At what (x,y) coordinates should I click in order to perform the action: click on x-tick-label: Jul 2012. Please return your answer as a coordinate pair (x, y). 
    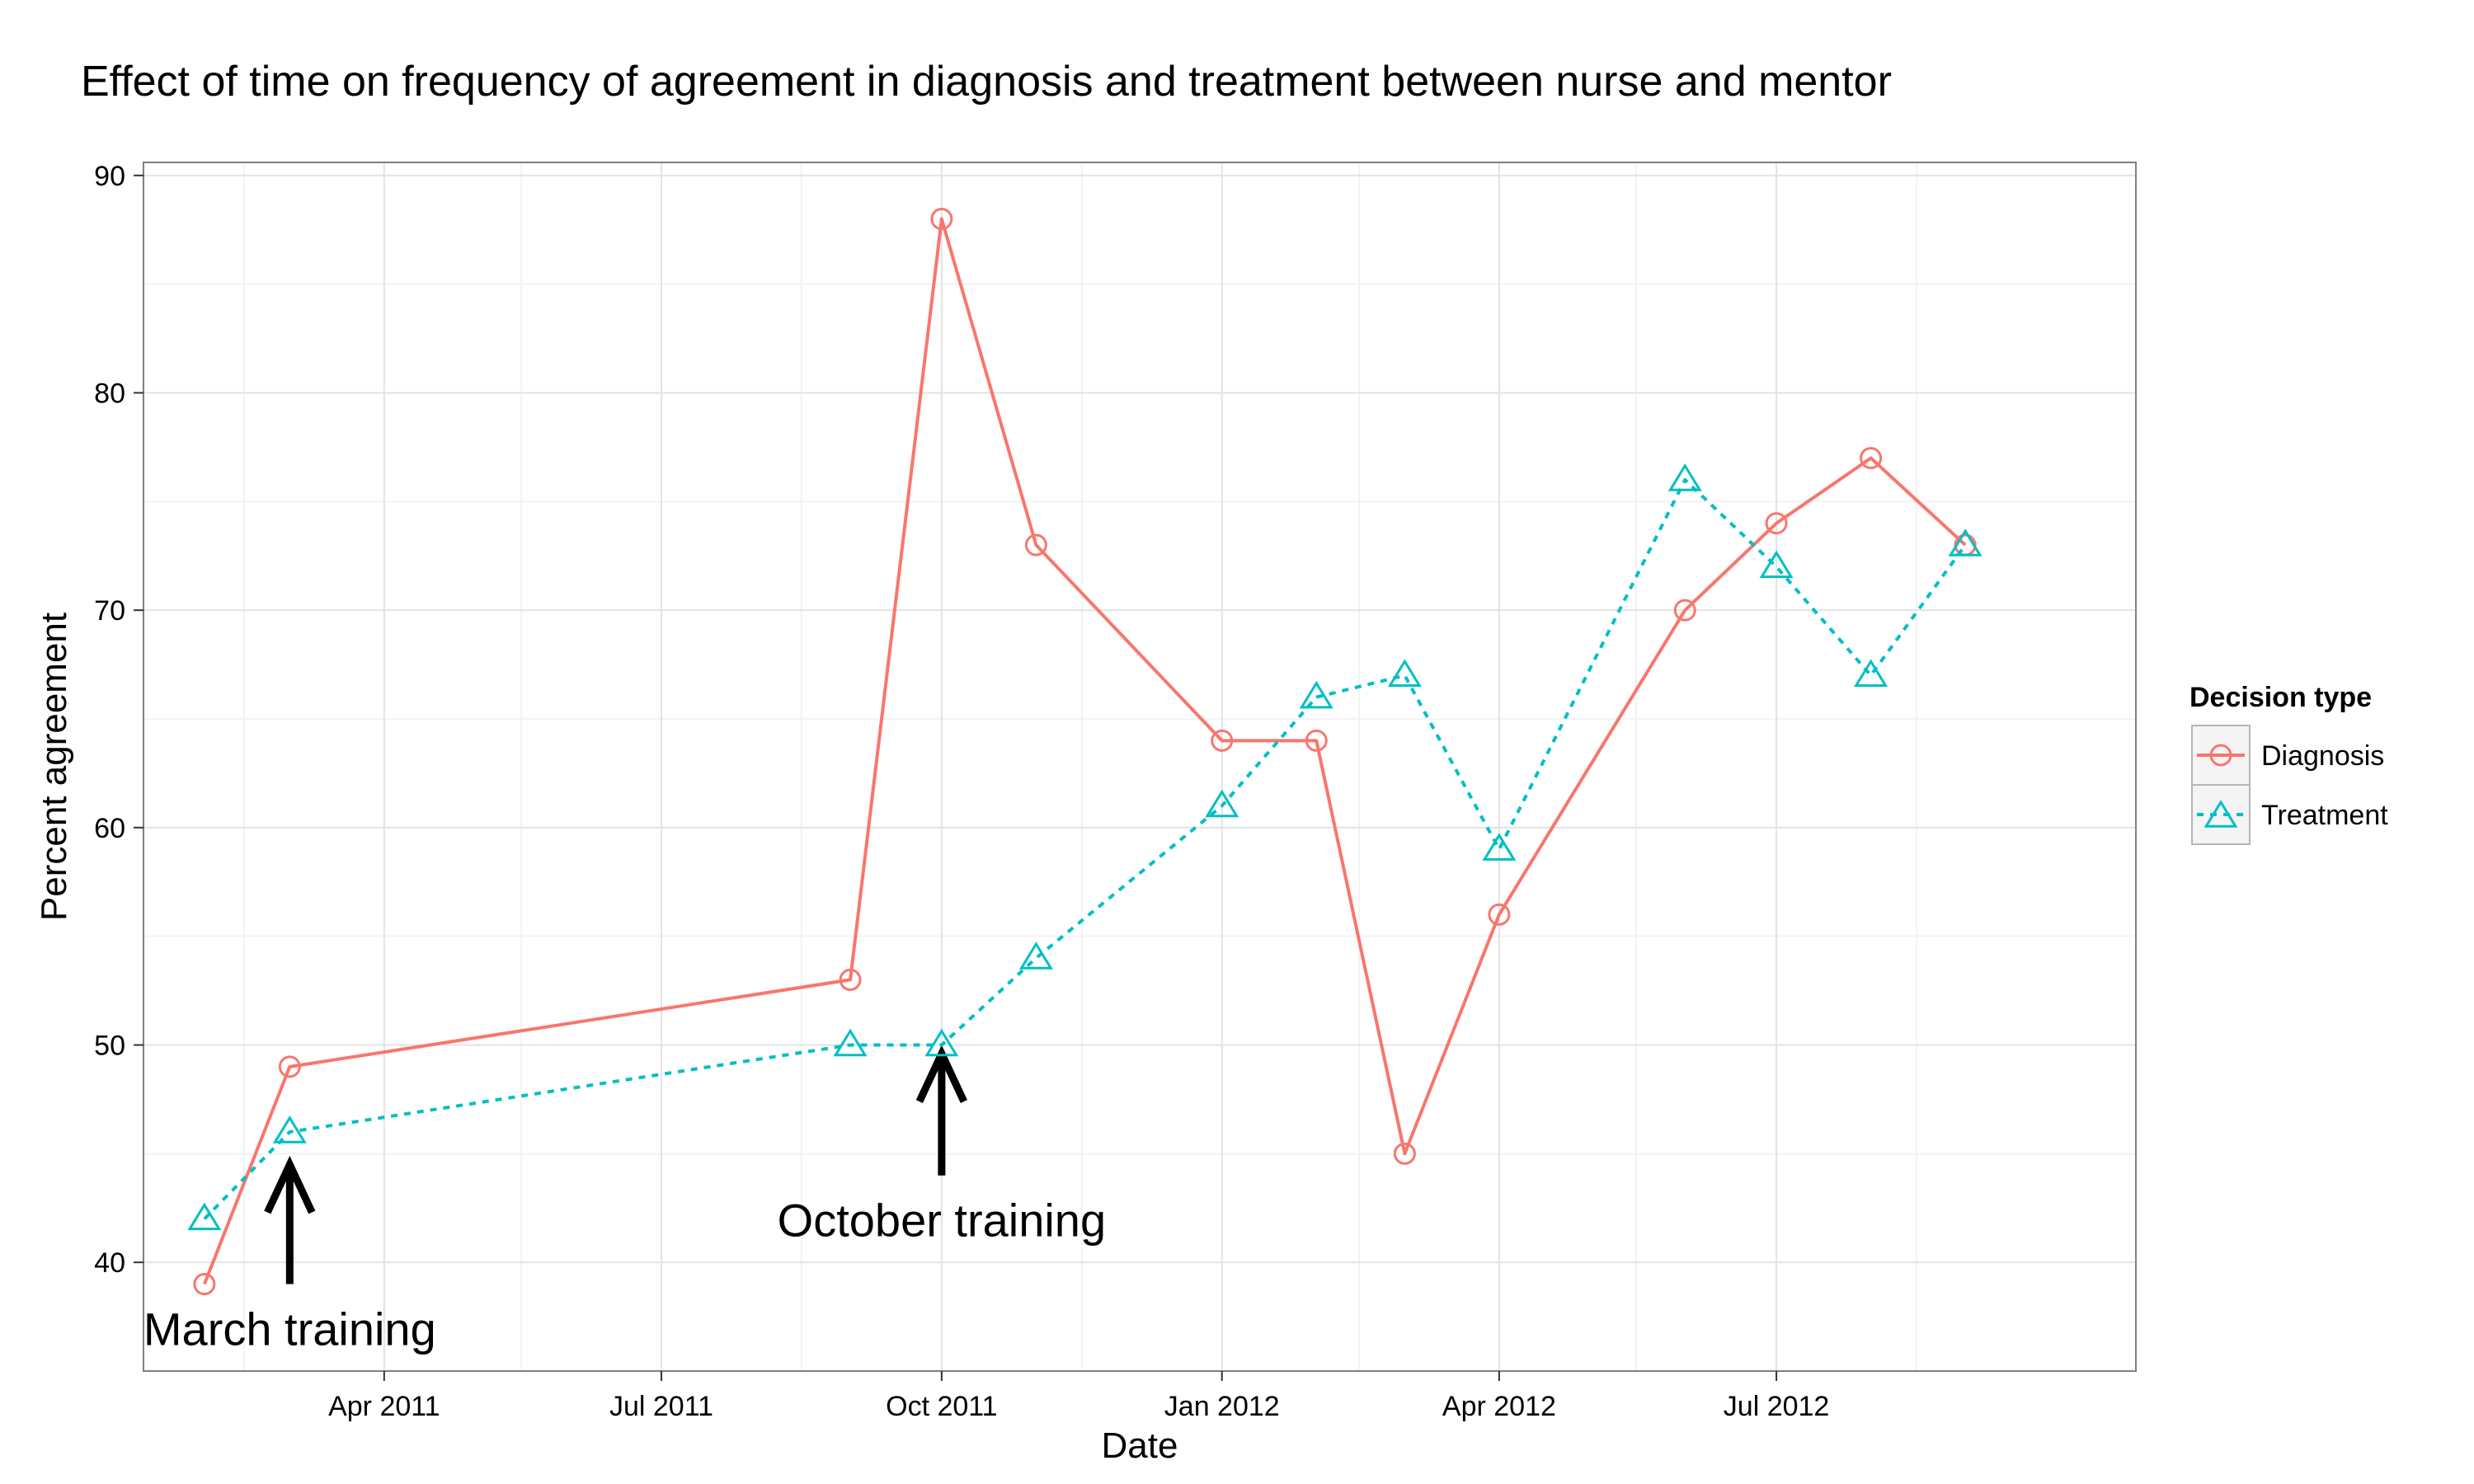
    Looking at the image, I should click on (1777, 1406).